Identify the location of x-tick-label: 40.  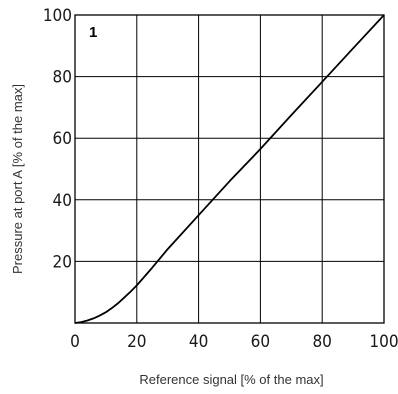
(198, 342).